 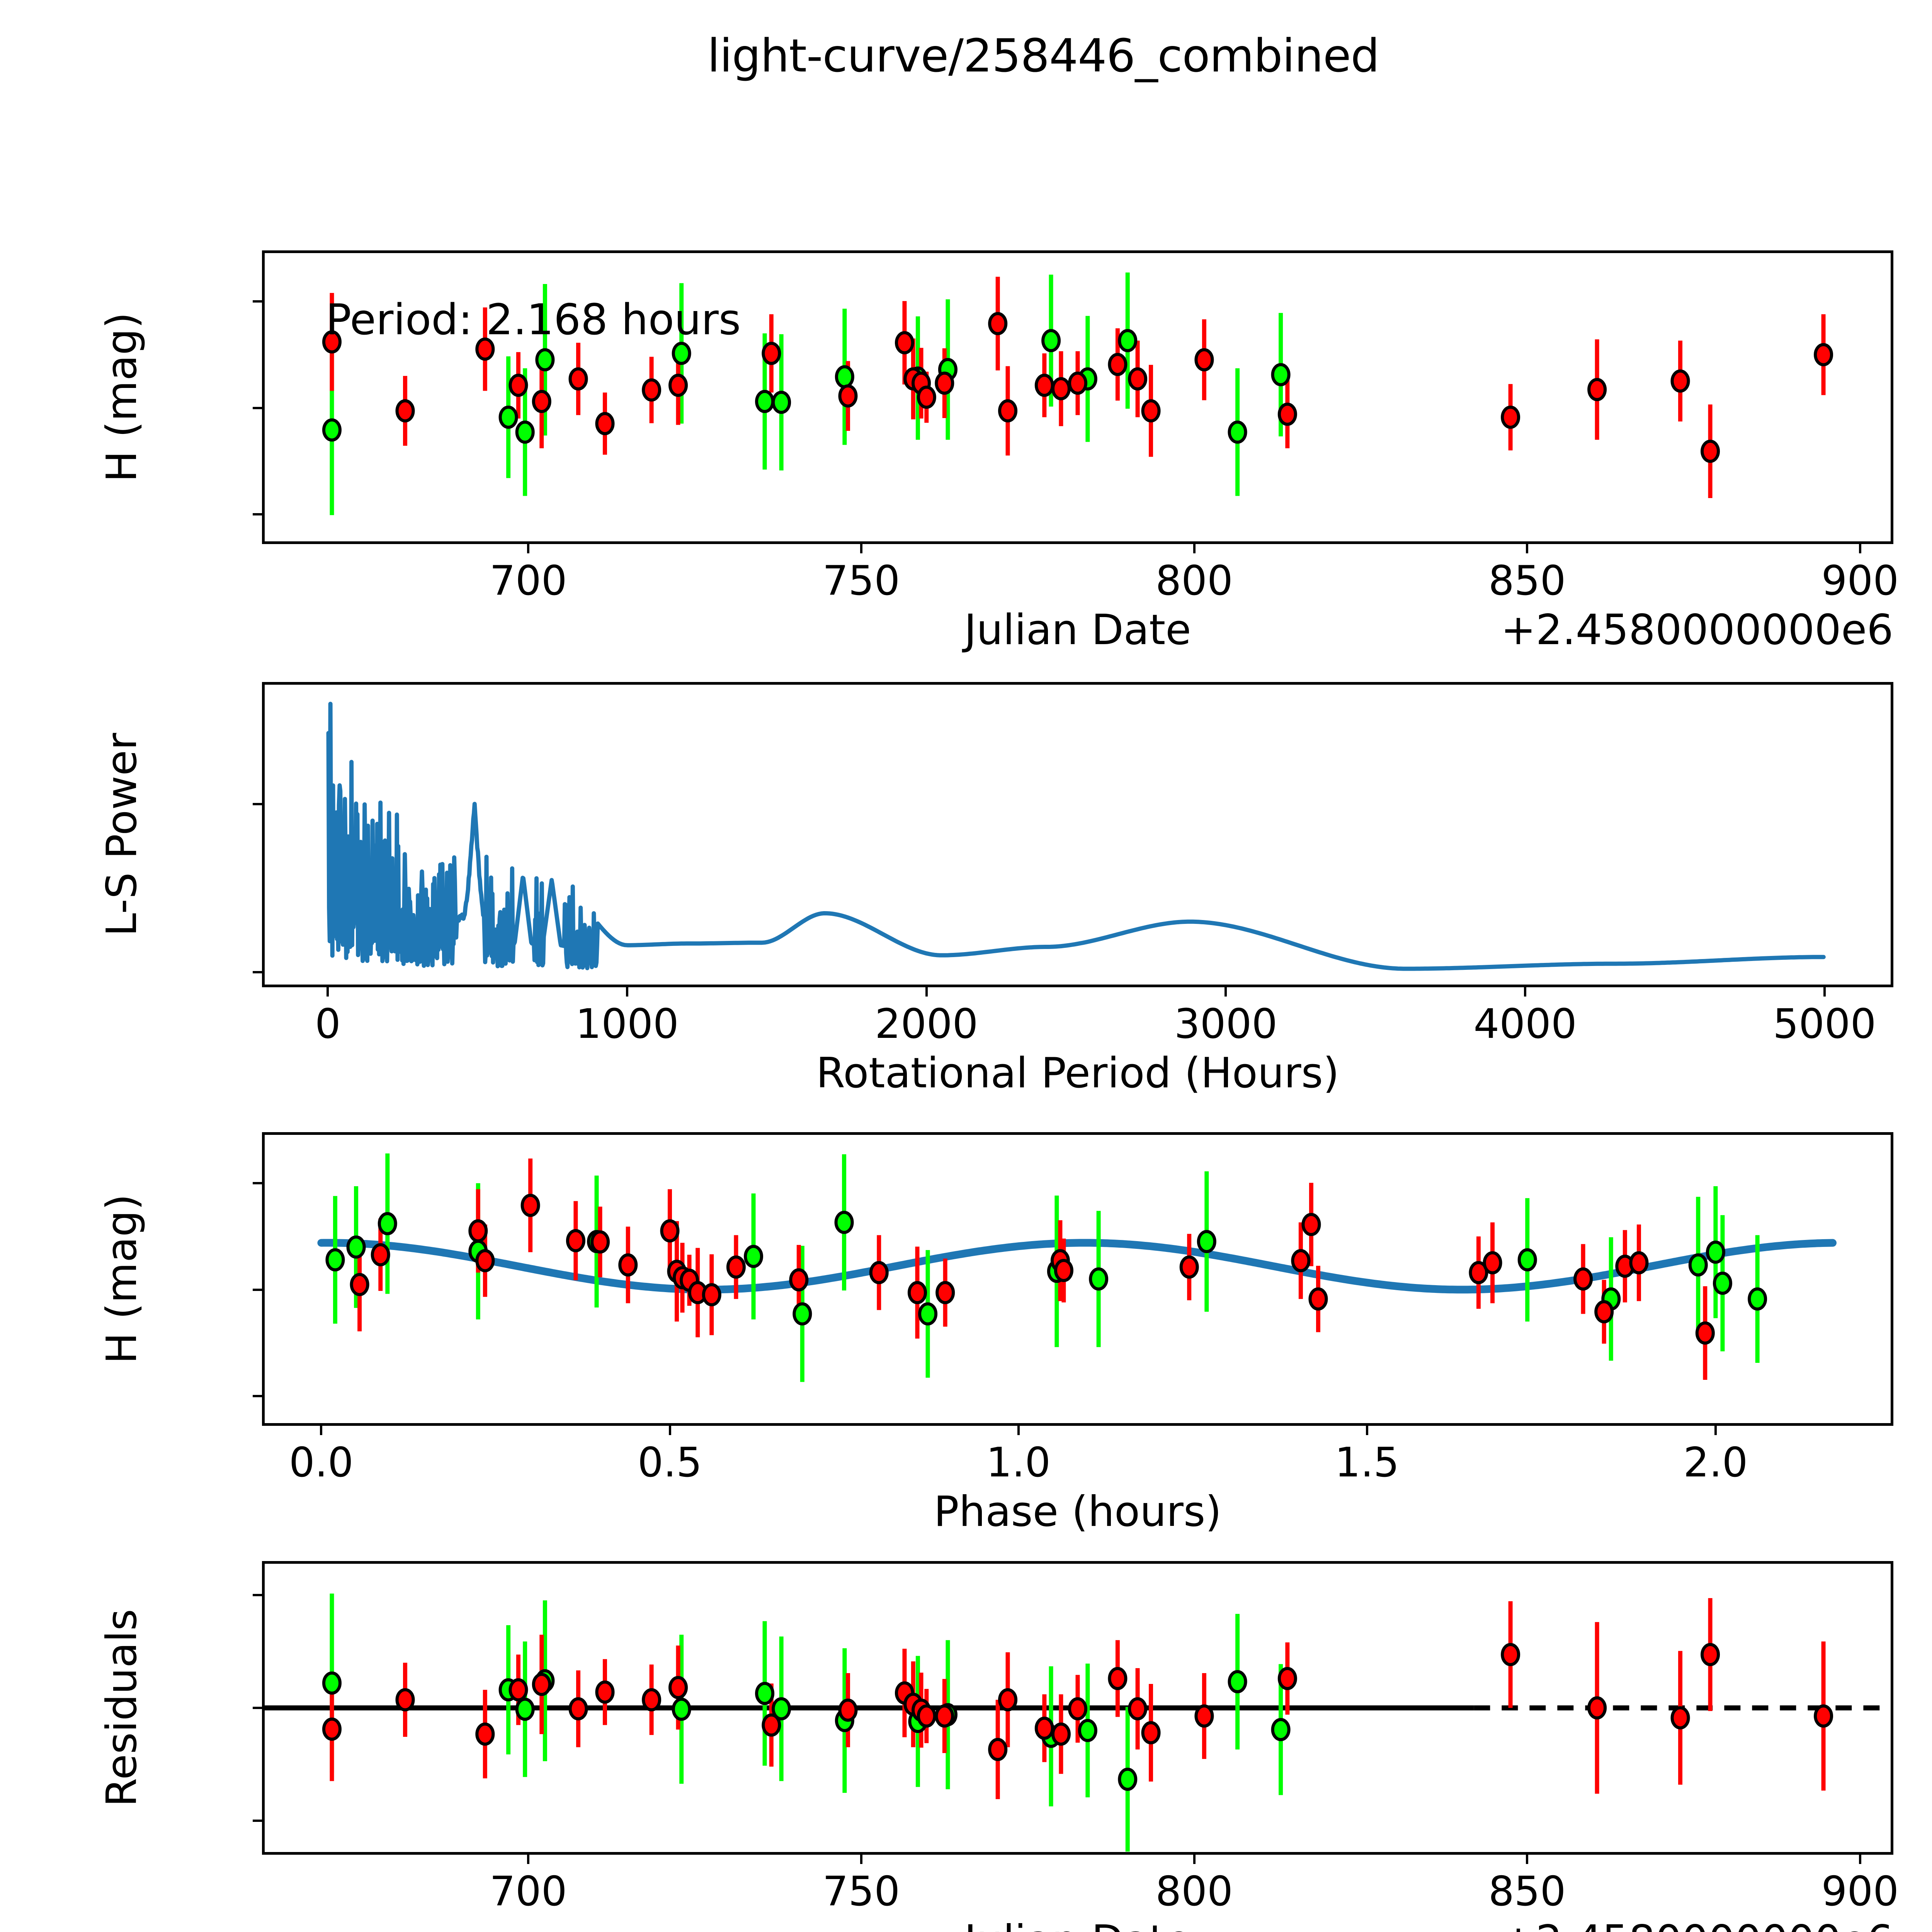 I want to click on lightcurve-panel-xtick-label: 700, so click(x=528, y=581).